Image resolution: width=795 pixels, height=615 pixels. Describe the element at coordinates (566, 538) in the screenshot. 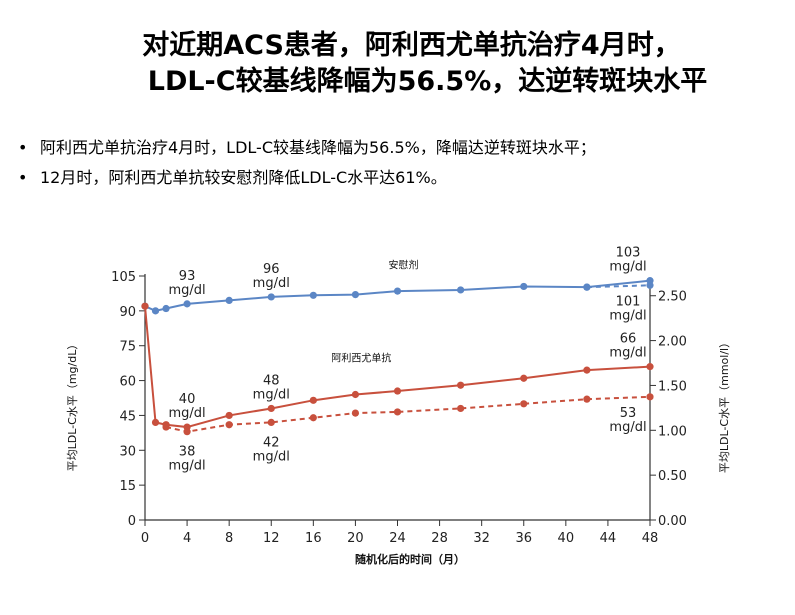

I see `x-tick-label: 40` at that location.